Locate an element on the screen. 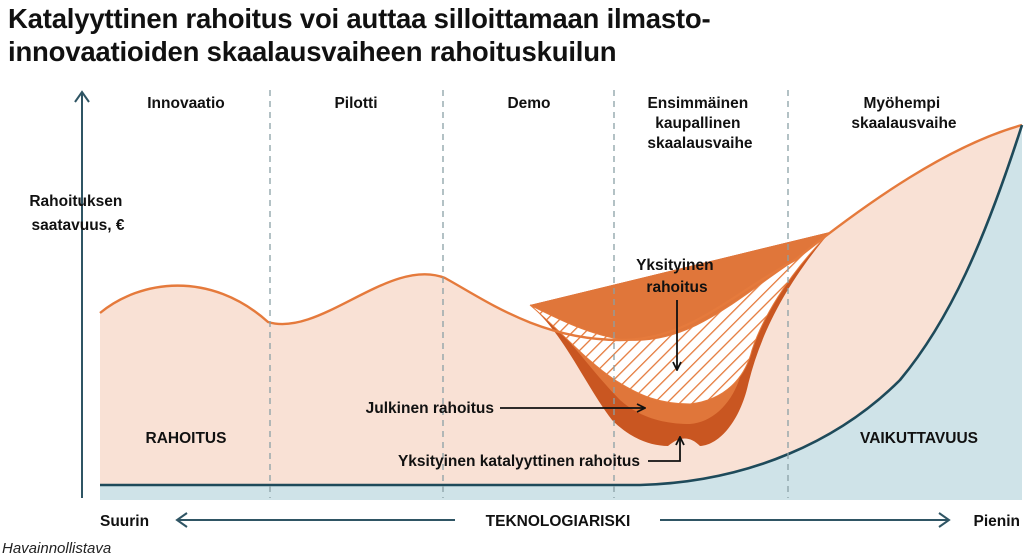 The image size is (1024, 560). x-axis-right-arrowhead is located at coordinates (944, 520).